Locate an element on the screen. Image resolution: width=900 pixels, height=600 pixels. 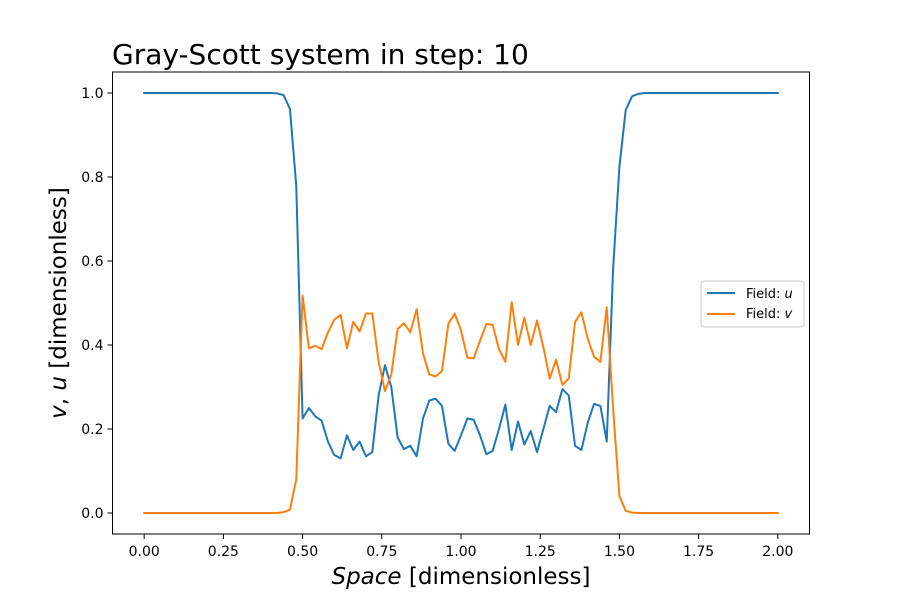
legend-label-u-prefix: Field: is located at coordinates (765, 294).